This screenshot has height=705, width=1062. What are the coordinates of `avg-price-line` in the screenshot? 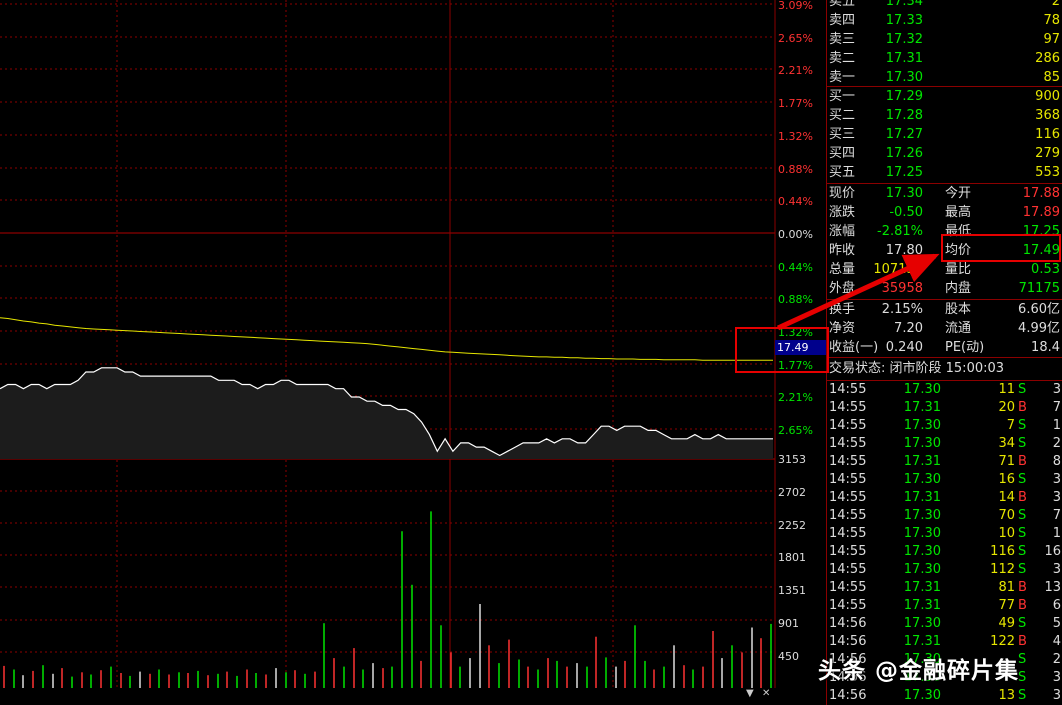 It's located at (386, 339).